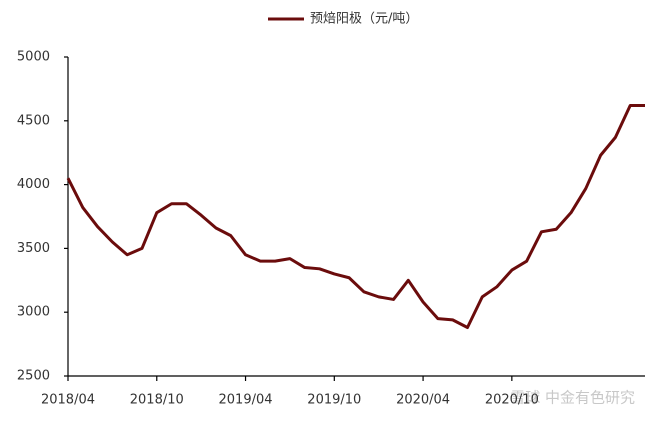  Describe the element at coordinates (572, 398) in the screenshot. I see `watermark: 雪球 中金有色研究` at that location.